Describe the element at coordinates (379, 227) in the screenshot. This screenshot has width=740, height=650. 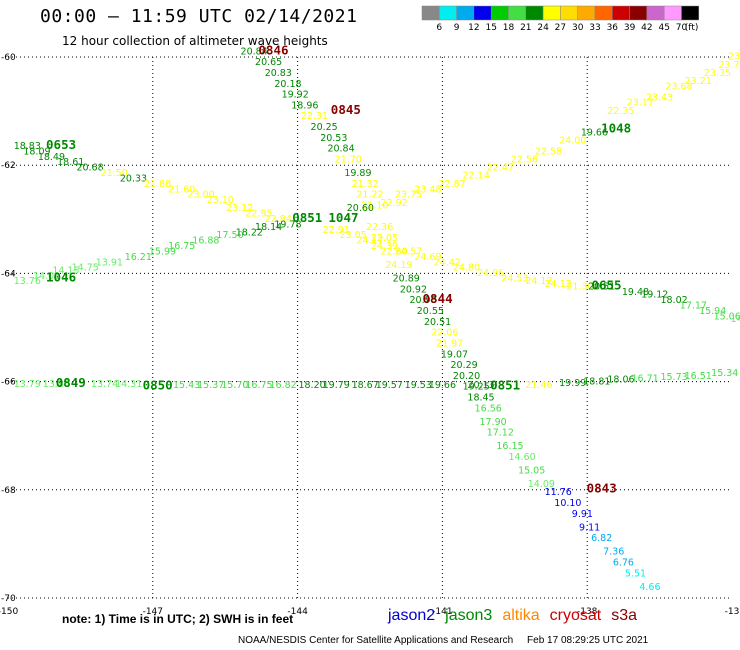
I see `swh-value: 22.36` at that location.